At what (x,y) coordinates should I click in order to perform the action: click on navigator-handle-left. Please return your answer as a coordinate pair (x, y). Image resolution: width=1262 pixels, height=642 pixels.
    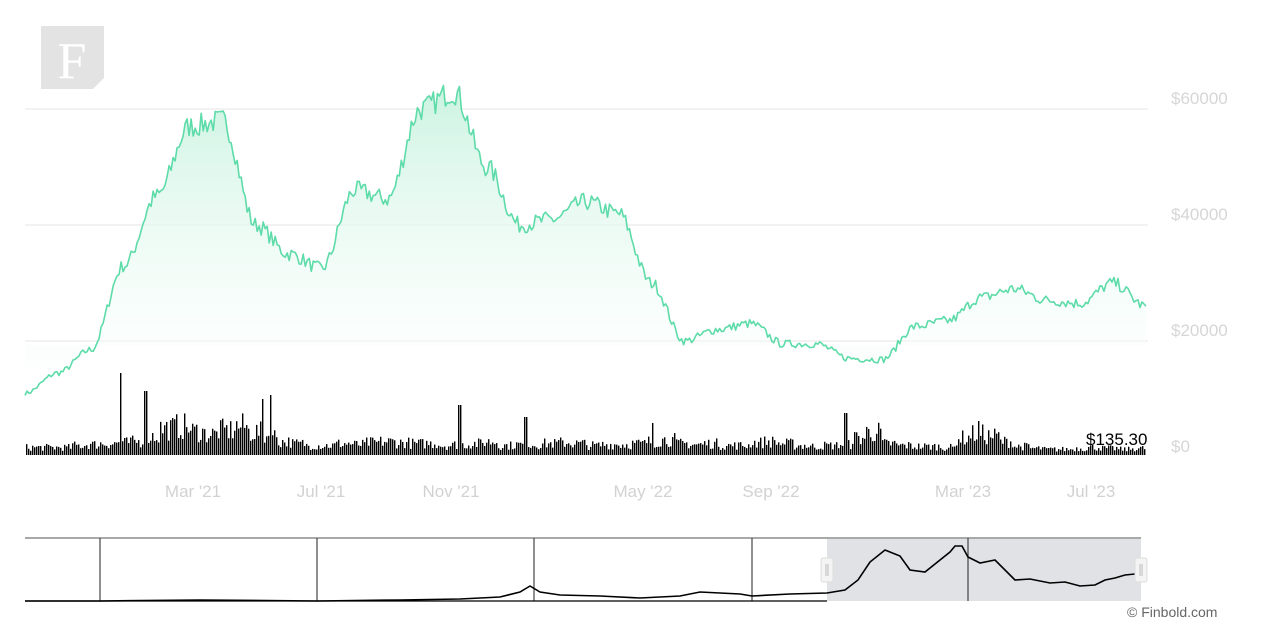
    Looking at the image, I should click on (827, 570).